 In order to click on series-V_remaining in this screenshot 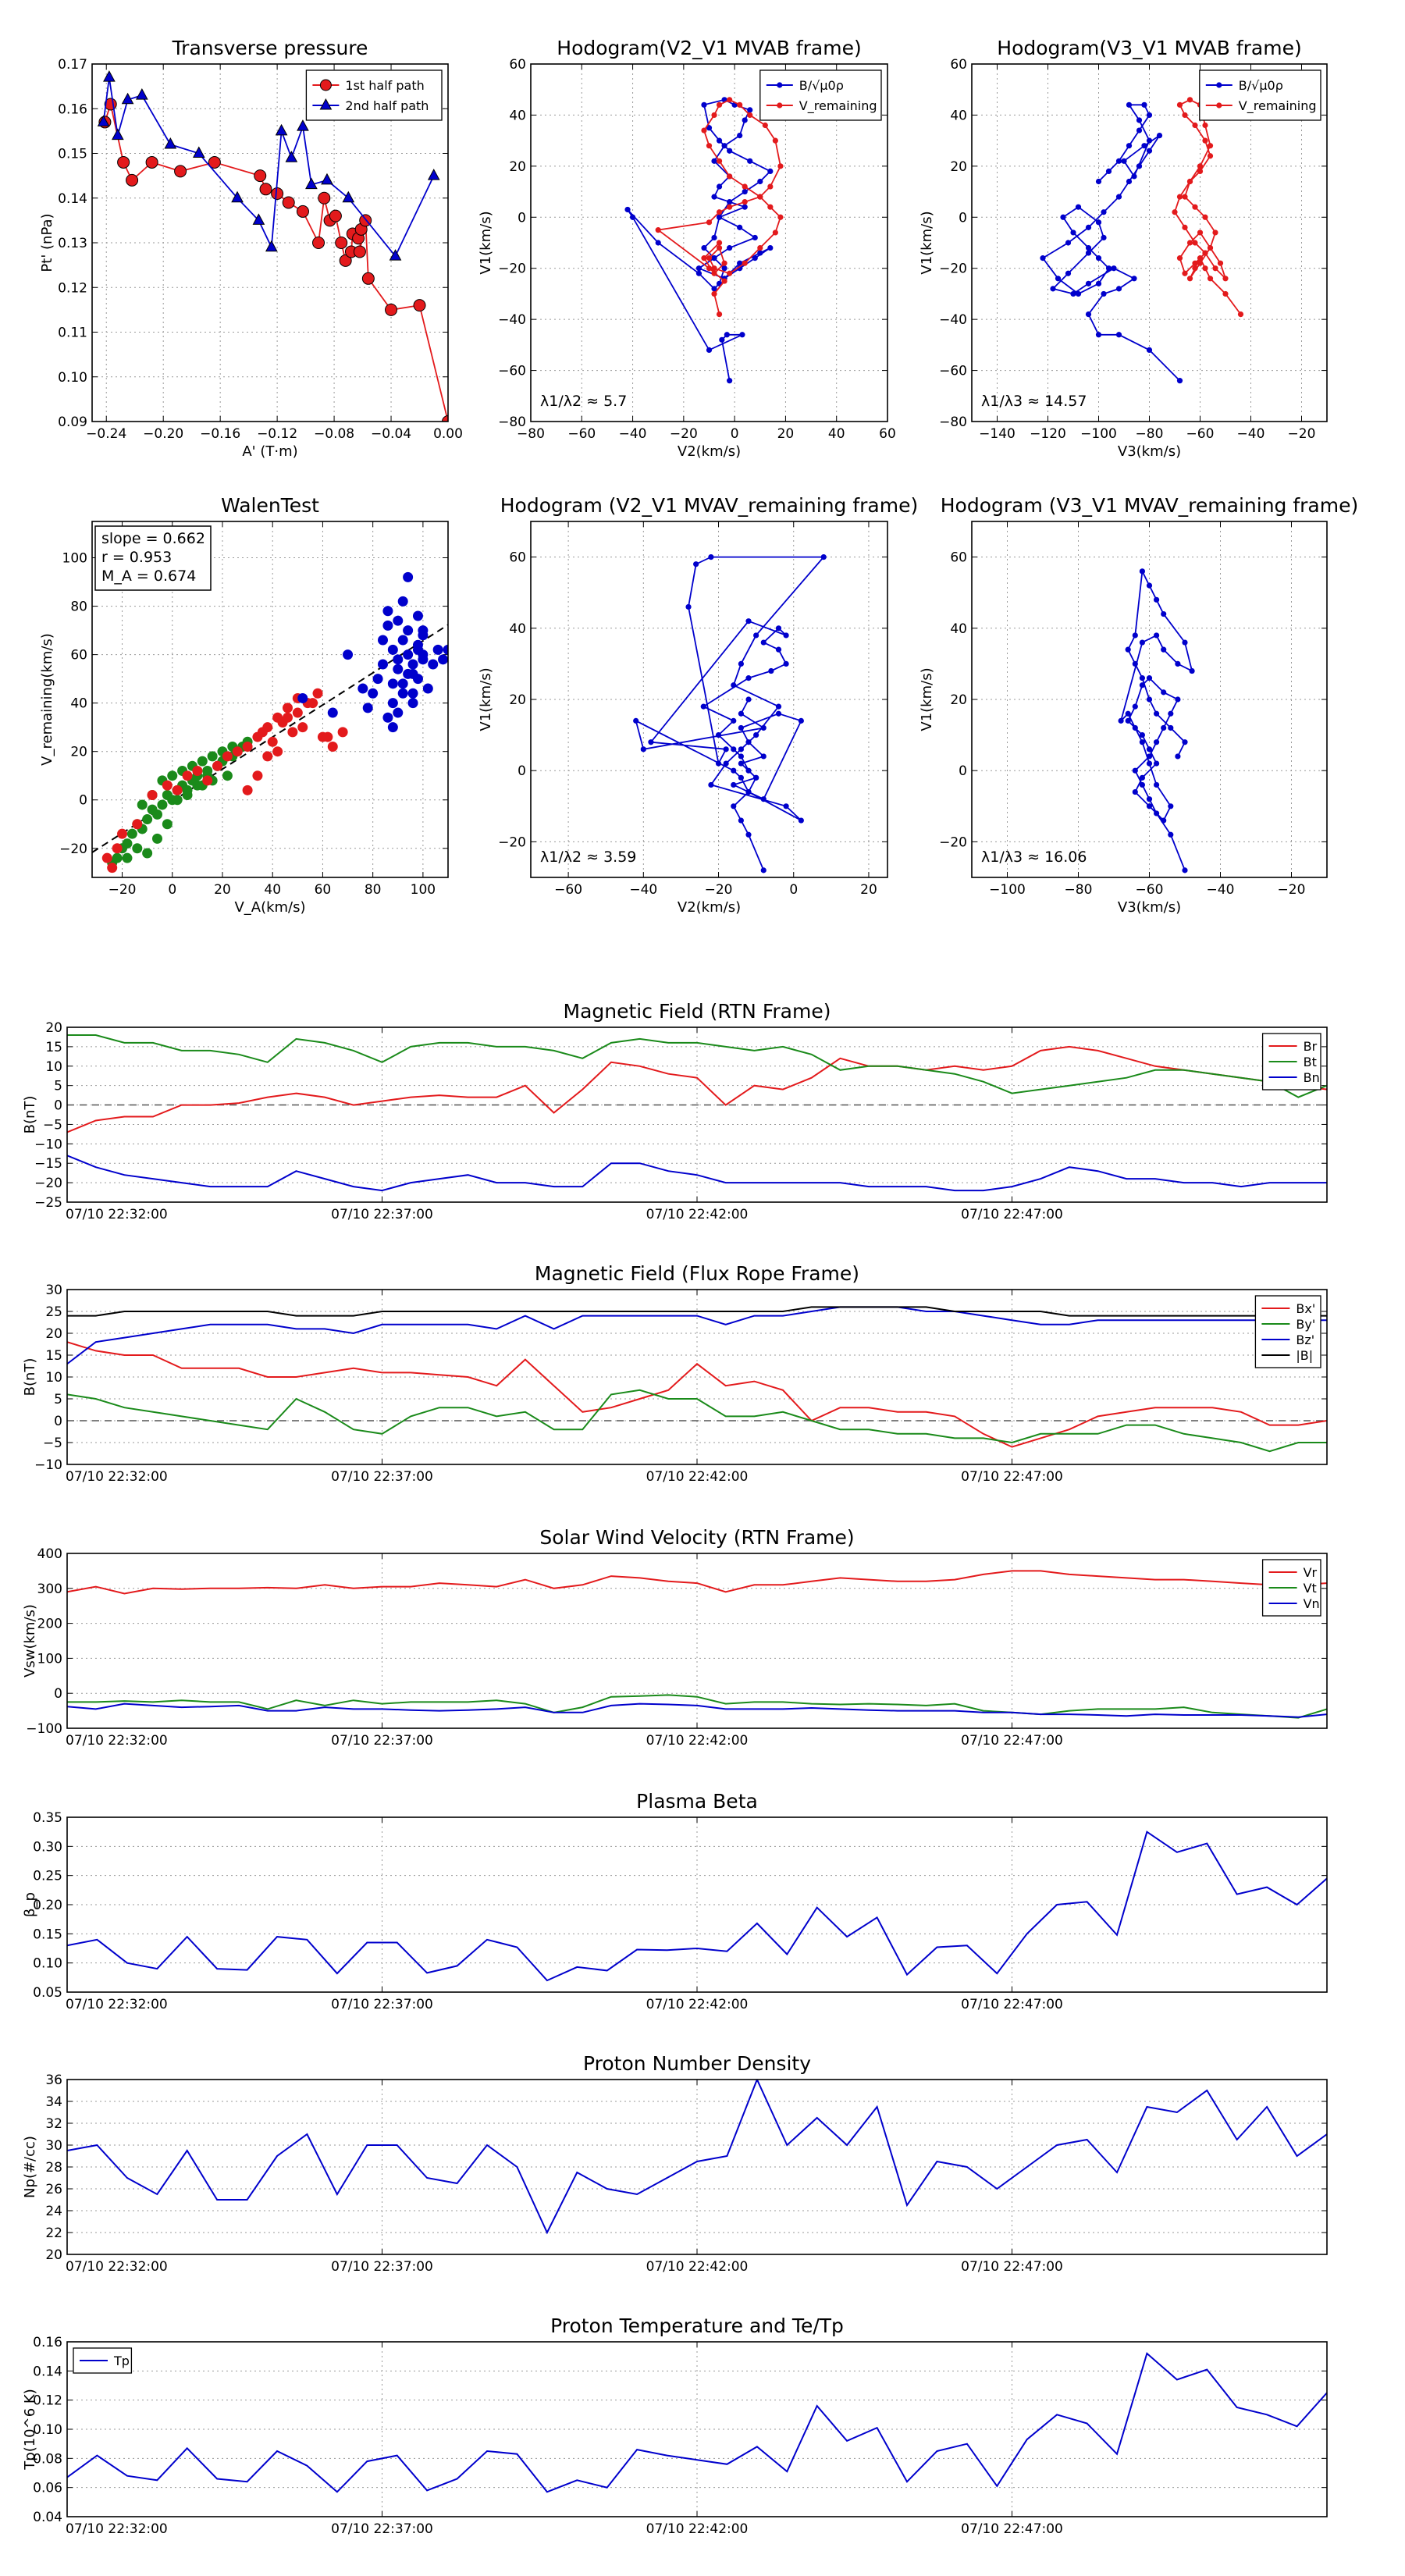, I will do `click(719, 207)`.